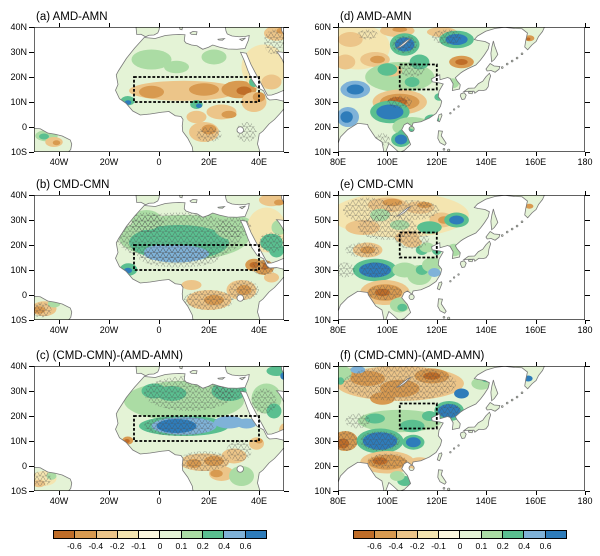 Image resolution: width=600 pixels, height=556 pixels. What do you see at coordinates (24, 466) in the screenshot?
I see `y-tick-label-c-4: 0` at bounding box center [24, 466].